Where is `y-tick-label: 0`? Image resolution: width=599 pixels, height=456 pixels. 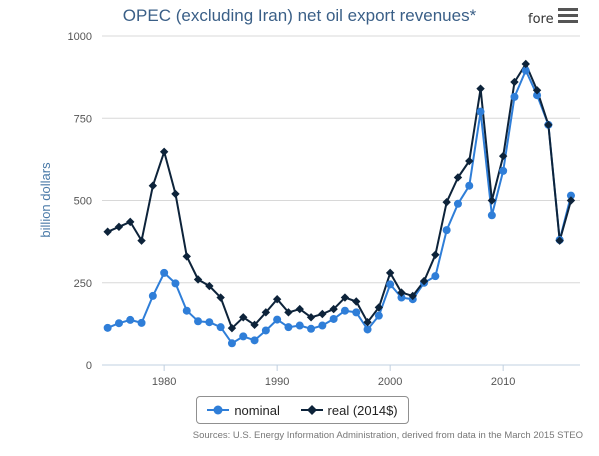 y-tick-label: 0 is located at coordinates (89, 366).